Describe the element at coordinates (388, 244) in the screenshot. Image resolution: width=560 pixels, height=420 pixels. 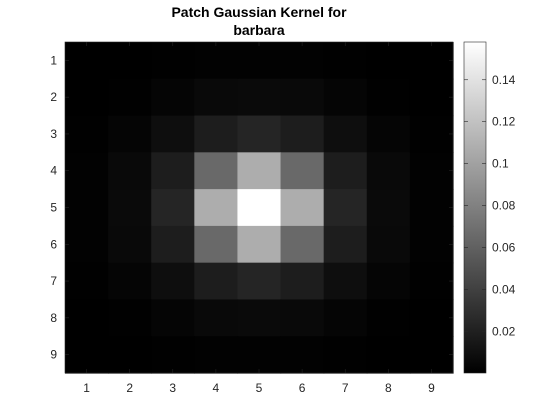
I see `heatmap-cell-r6-c8` at that location.